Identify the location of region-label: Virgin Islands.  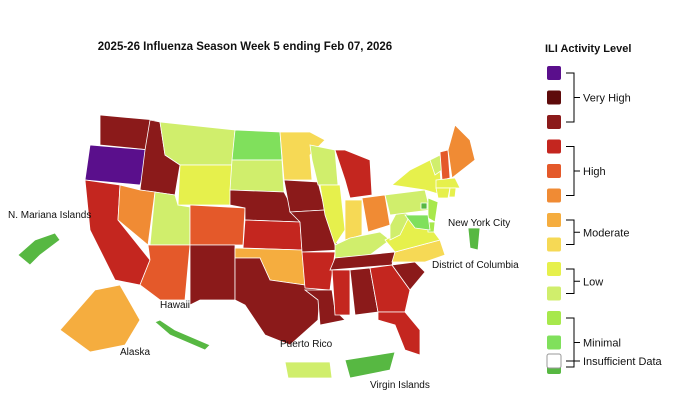
(400, 385).